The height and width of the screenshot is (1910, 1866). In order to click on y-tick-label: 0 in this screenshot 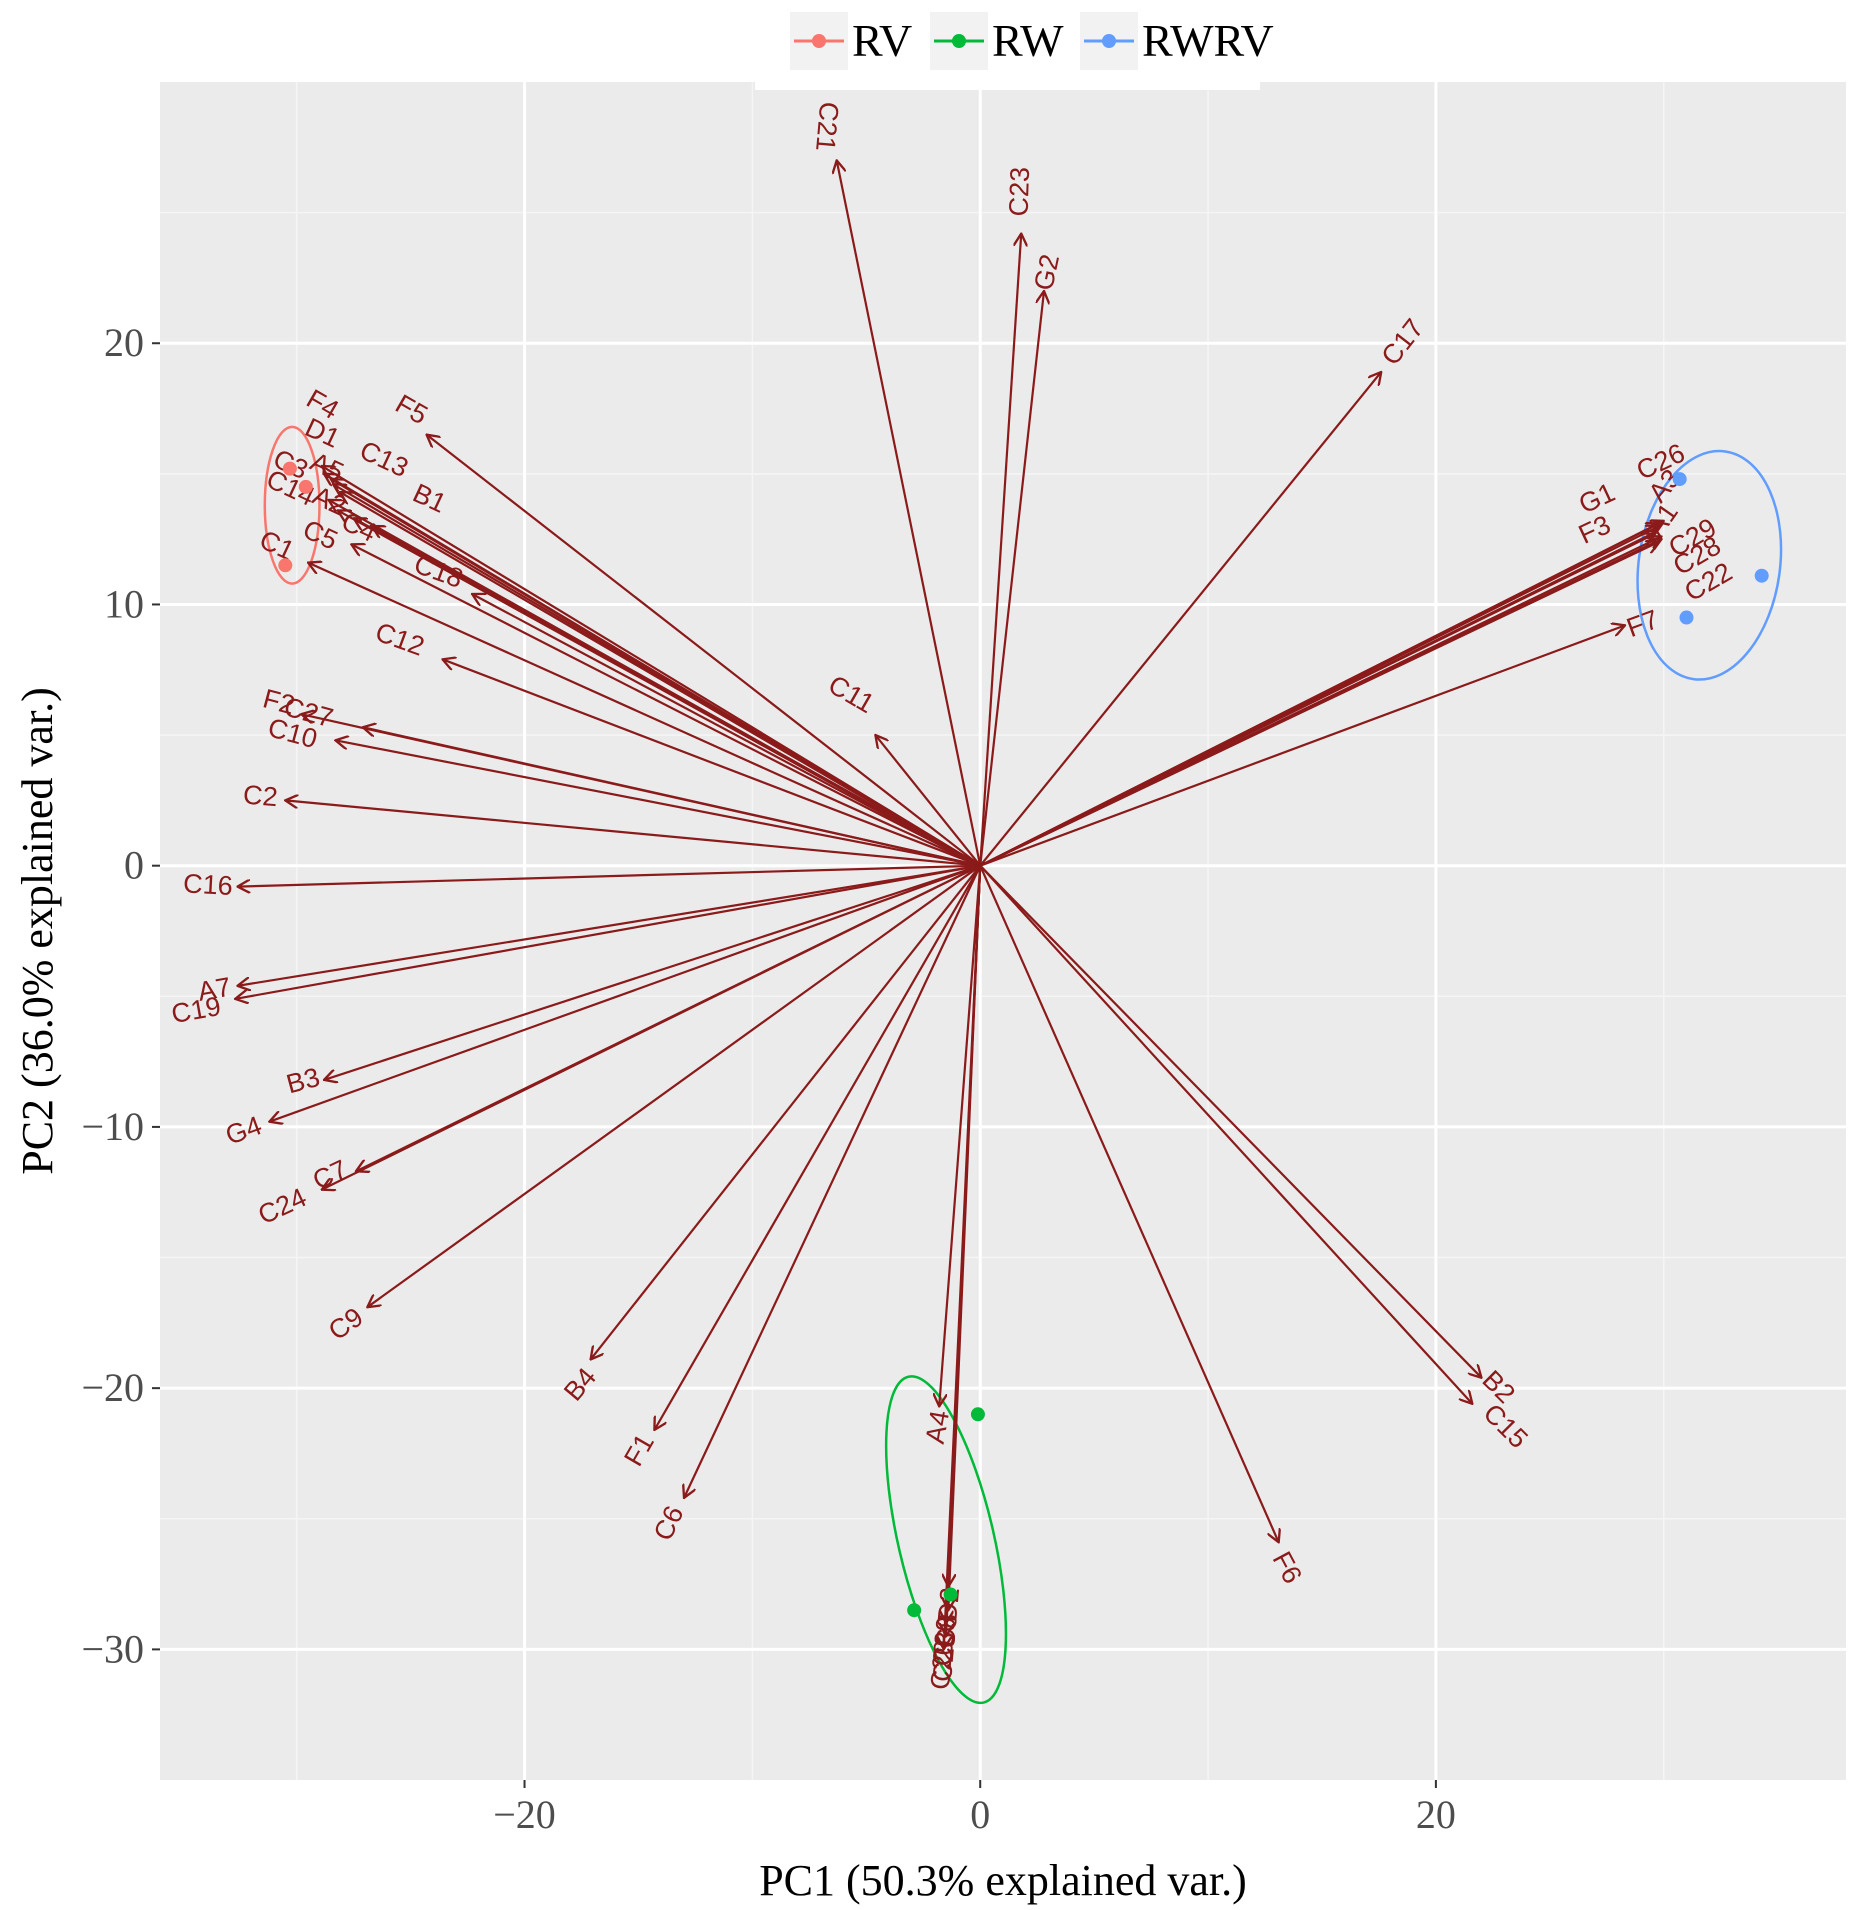, I will do `click(134, 865)`.